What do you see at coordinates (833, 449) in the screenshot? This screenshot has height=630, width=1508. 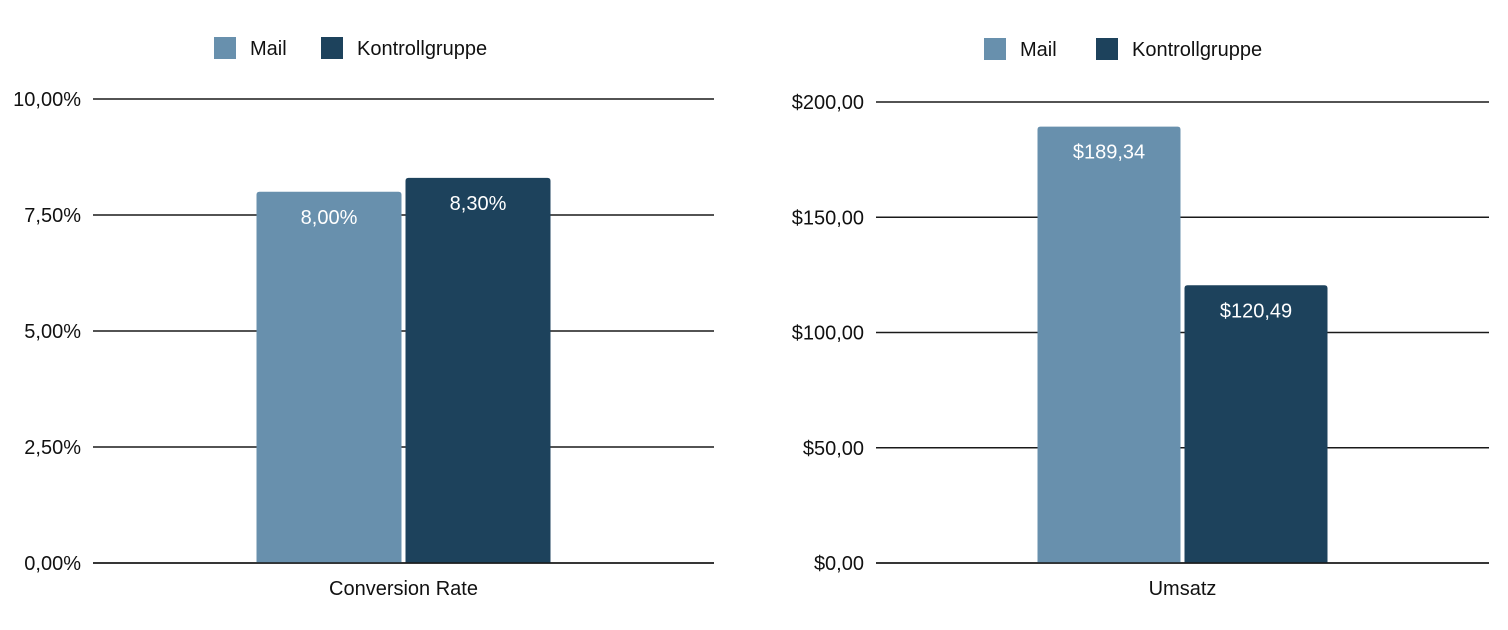 I see `y-tick-label: $50,00` at bounding box center [833, 449].